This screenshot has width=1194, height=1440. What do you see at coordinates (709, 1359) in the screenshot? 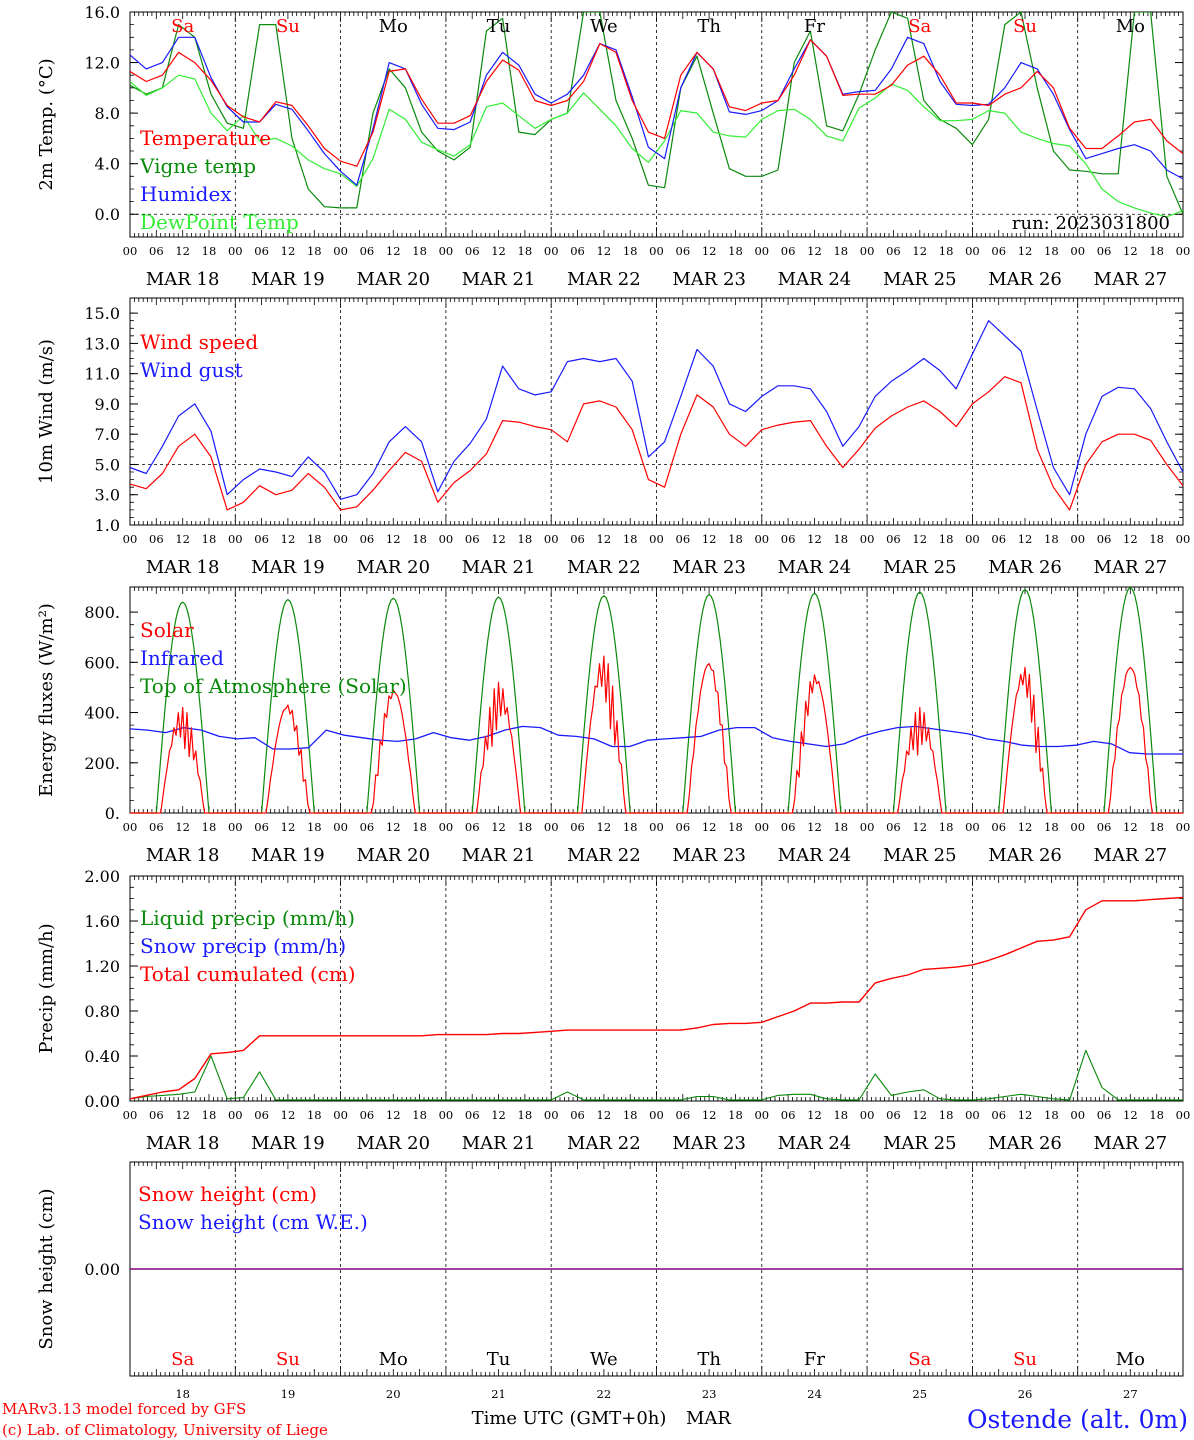
I see `bottom-day-abbr: Th` at bounding box center [709, 1359].